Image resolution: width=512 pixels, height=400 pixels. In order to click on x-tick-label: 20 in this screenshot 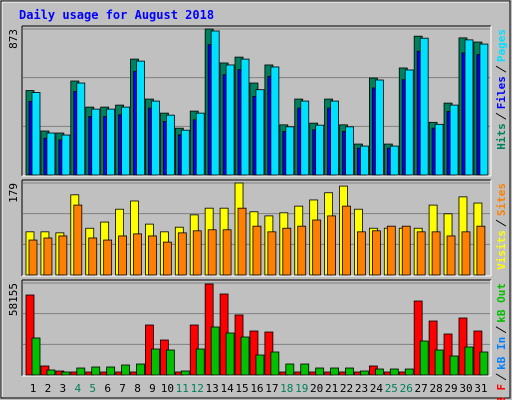, I will do `click(316, 388)`.